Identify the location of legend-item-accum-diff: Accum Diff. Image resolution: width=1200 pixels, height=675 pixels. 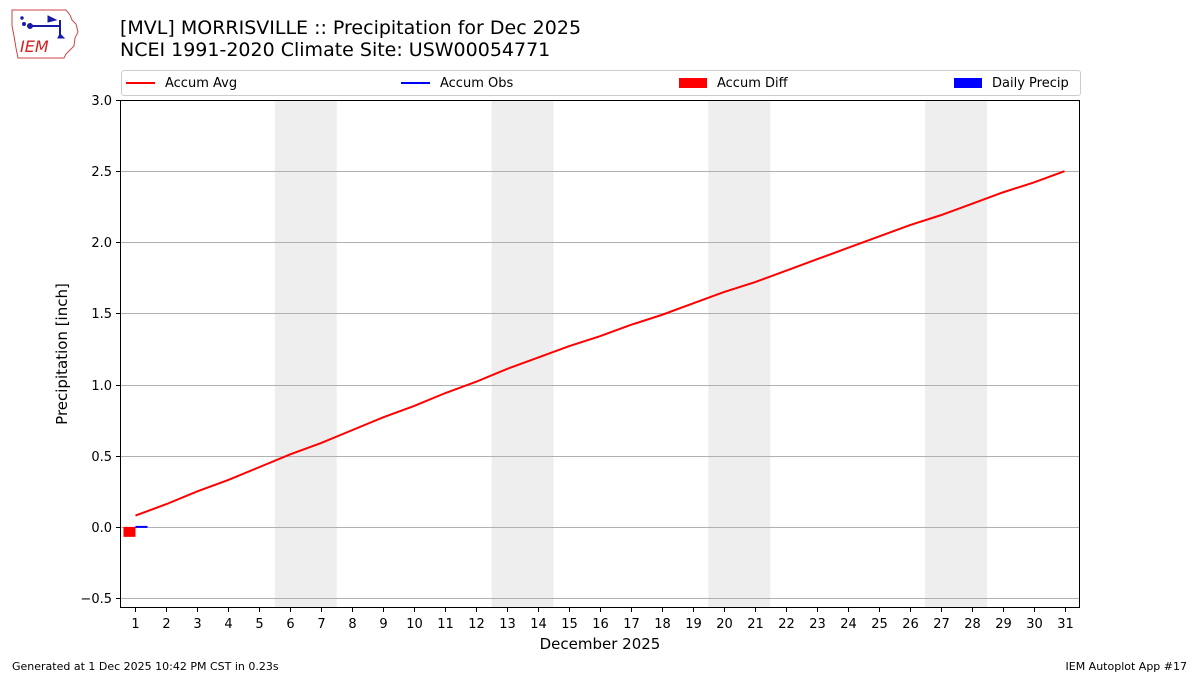
(733, 83).